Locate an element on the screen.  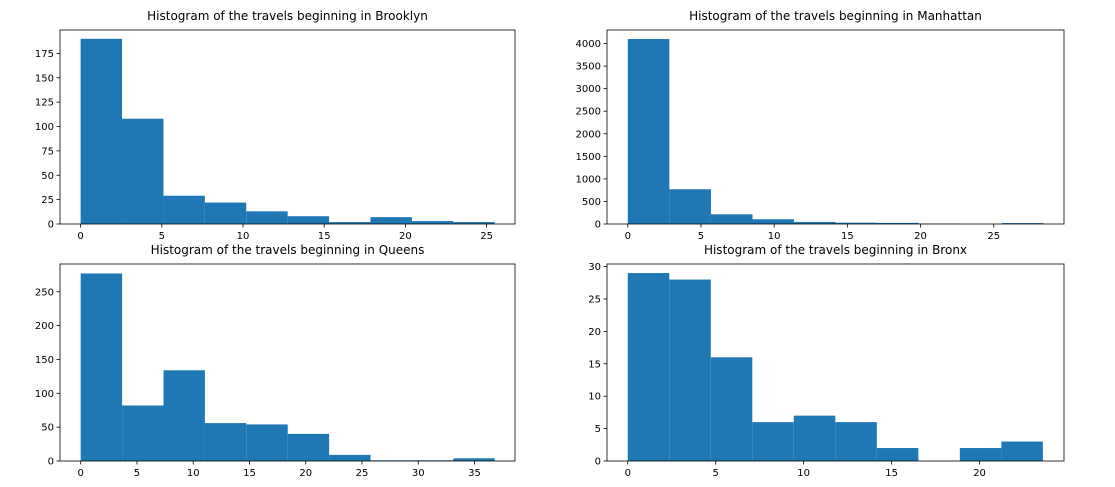
y-tick-label: 250 is located at coordinates (44, 292).